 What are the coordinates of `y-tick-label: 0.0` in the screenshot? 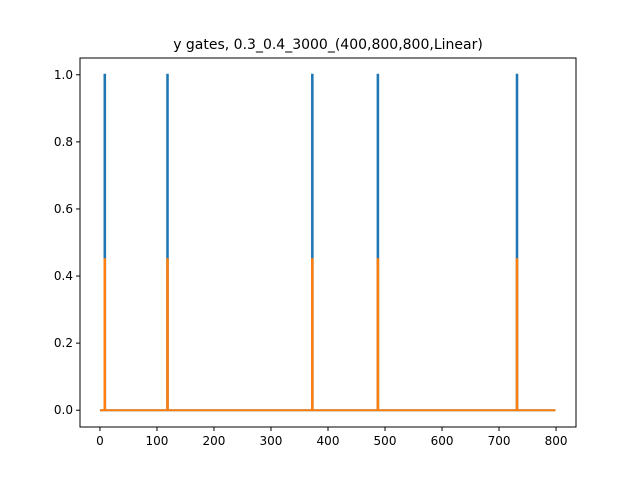 It's located at (63, 410).